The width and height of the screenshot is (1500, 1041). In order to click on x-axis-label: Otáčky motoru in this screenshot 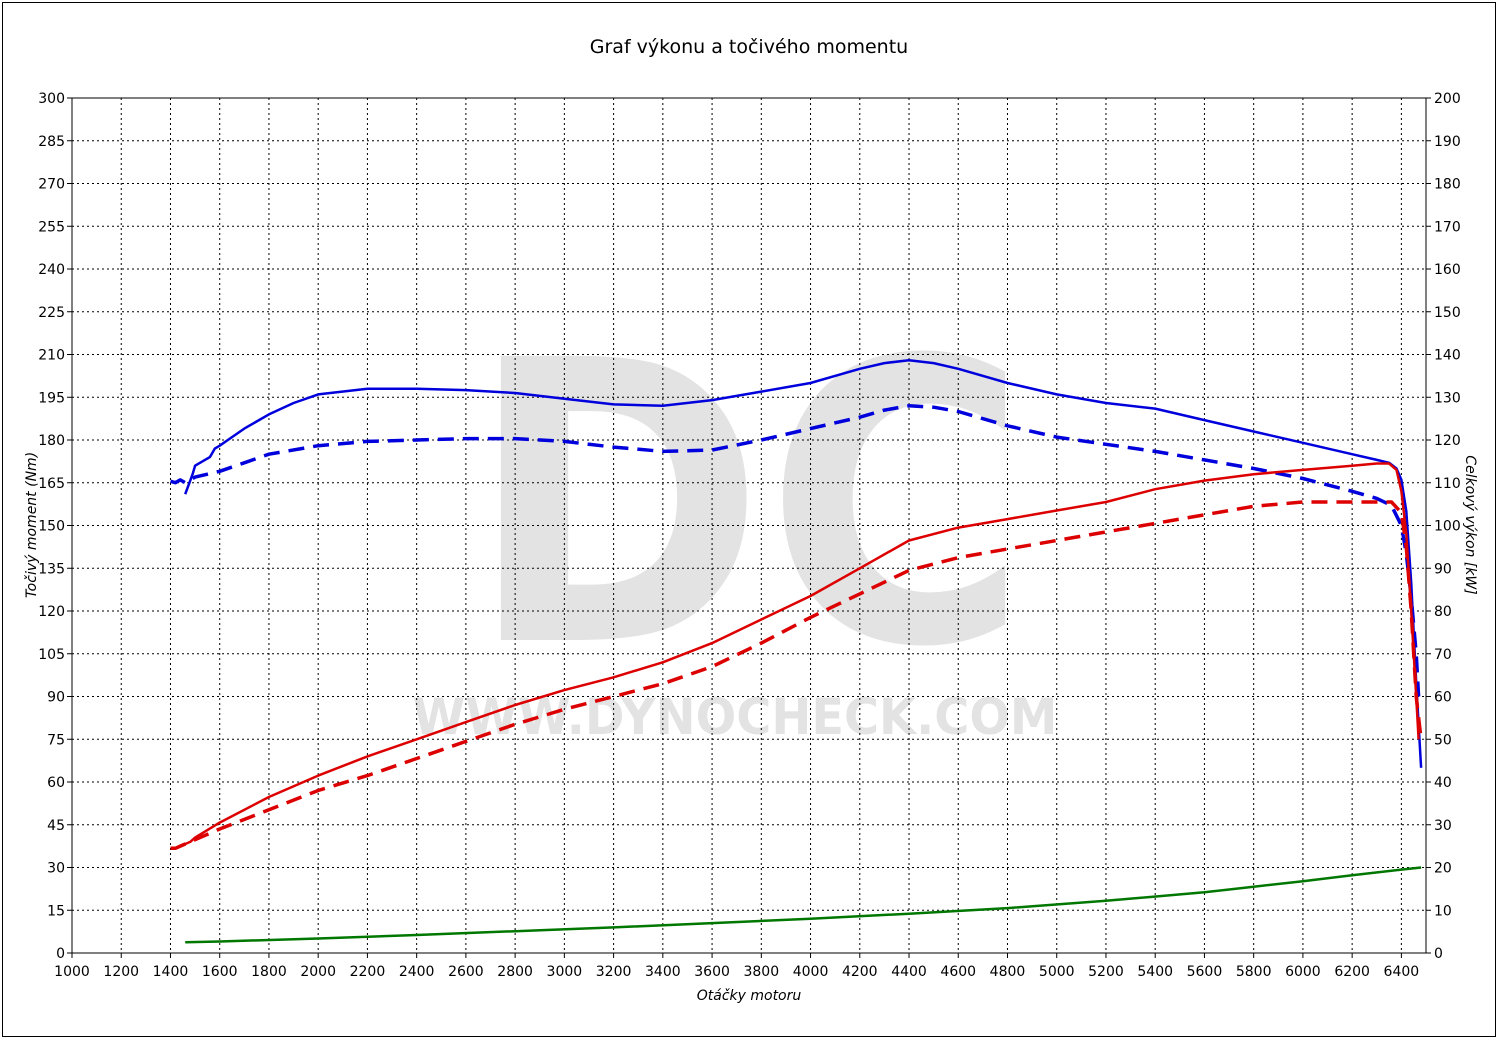, I will do `click(749, 996)`.